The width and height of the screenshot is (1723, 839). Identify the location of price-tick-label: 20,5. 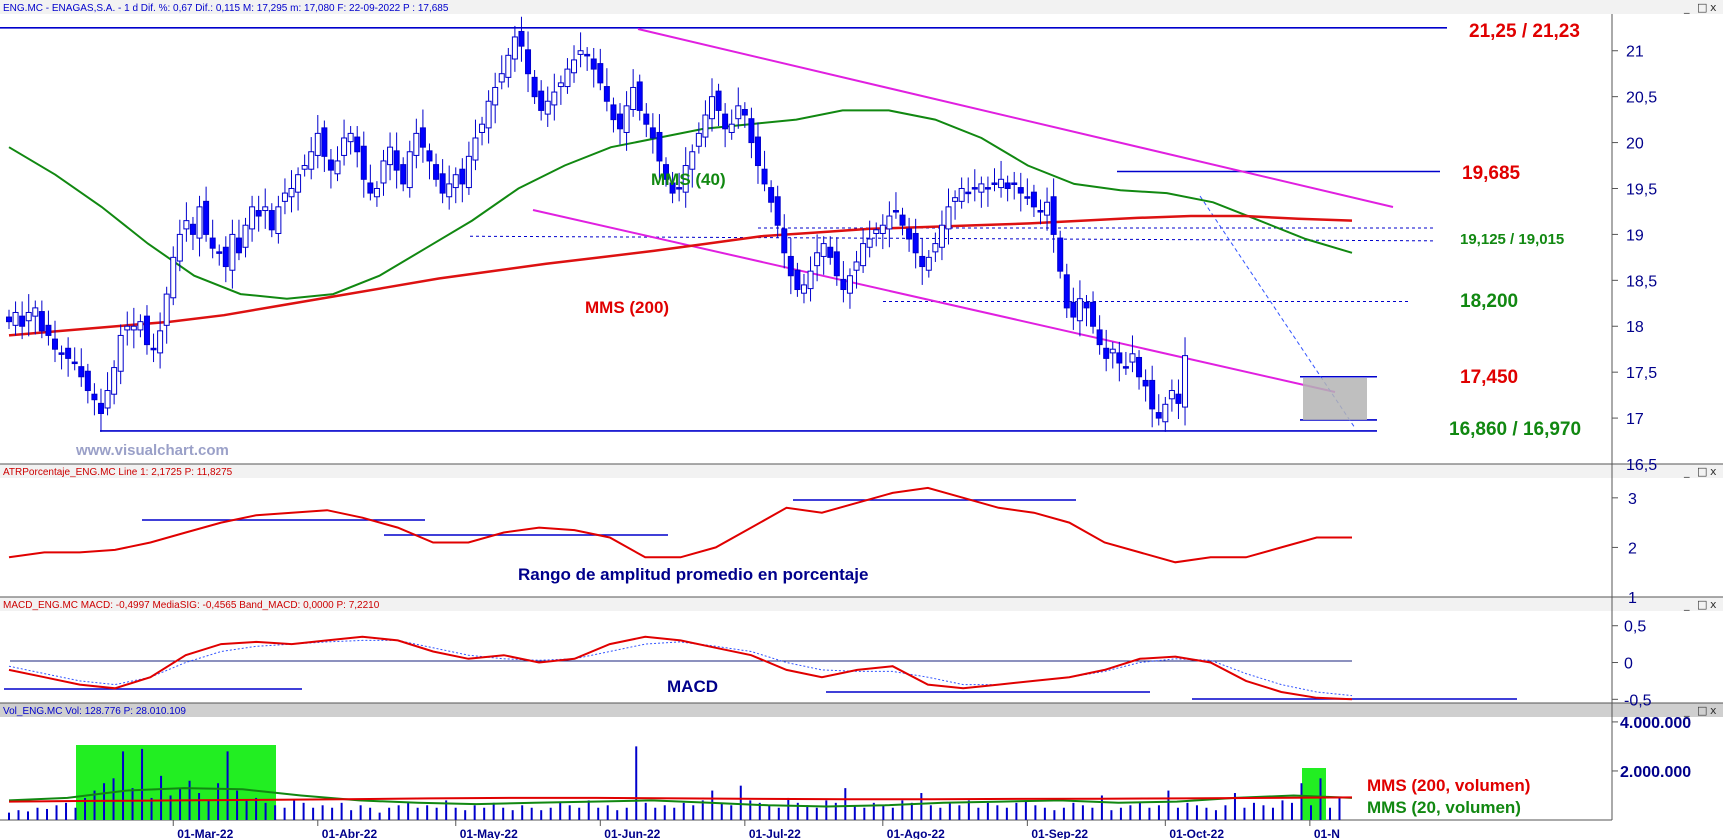
(1641, 98).